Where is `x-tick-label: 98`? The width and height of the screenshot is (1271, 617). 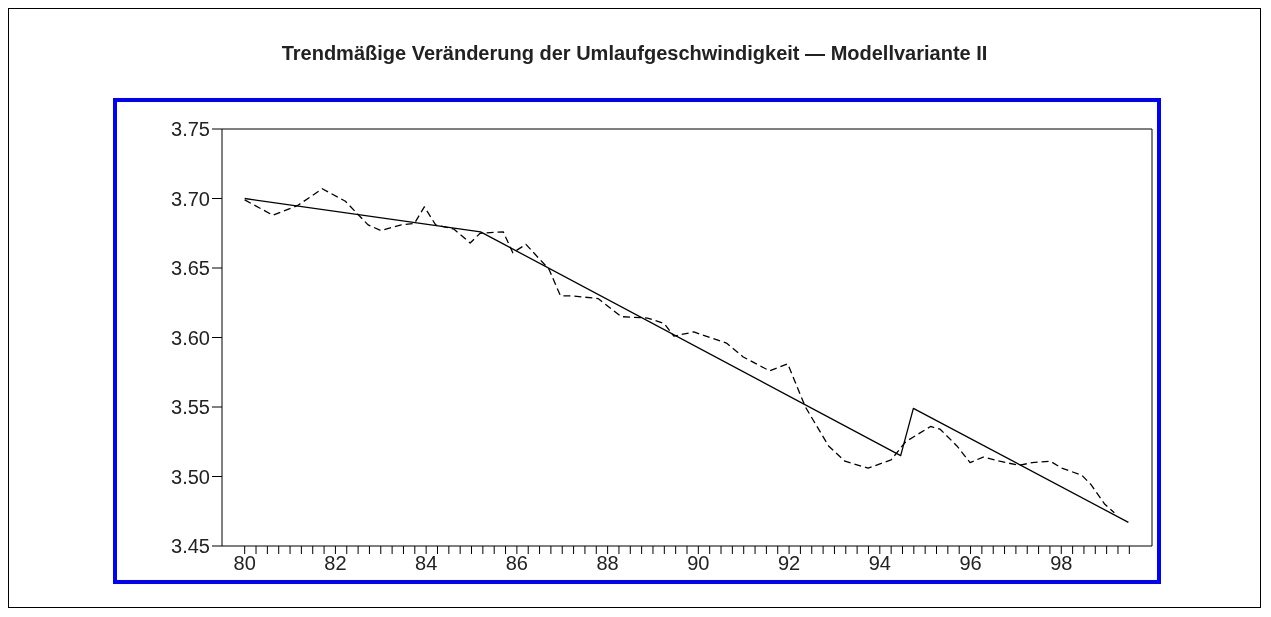 x-tick-label: 98 is located at coordinates (1061, 563).